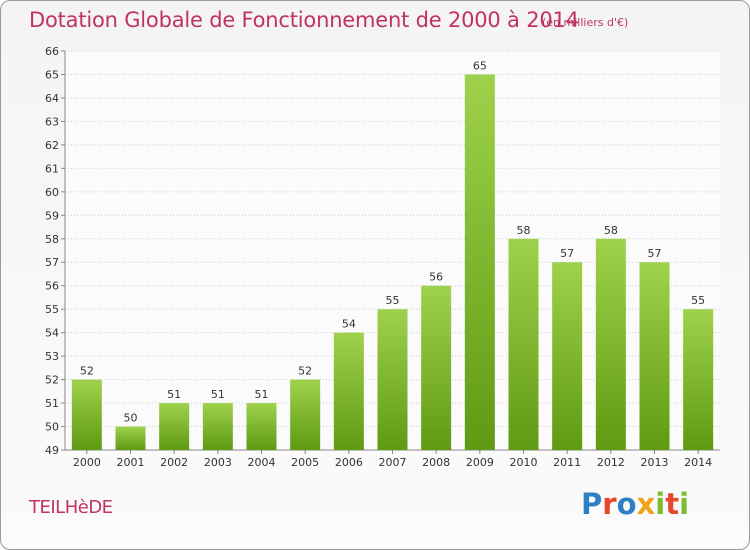  What do you see at coordinates (436, 462) in the screenshot?
I see `x-tick-label: 2008` at bounding box center [436, 462].